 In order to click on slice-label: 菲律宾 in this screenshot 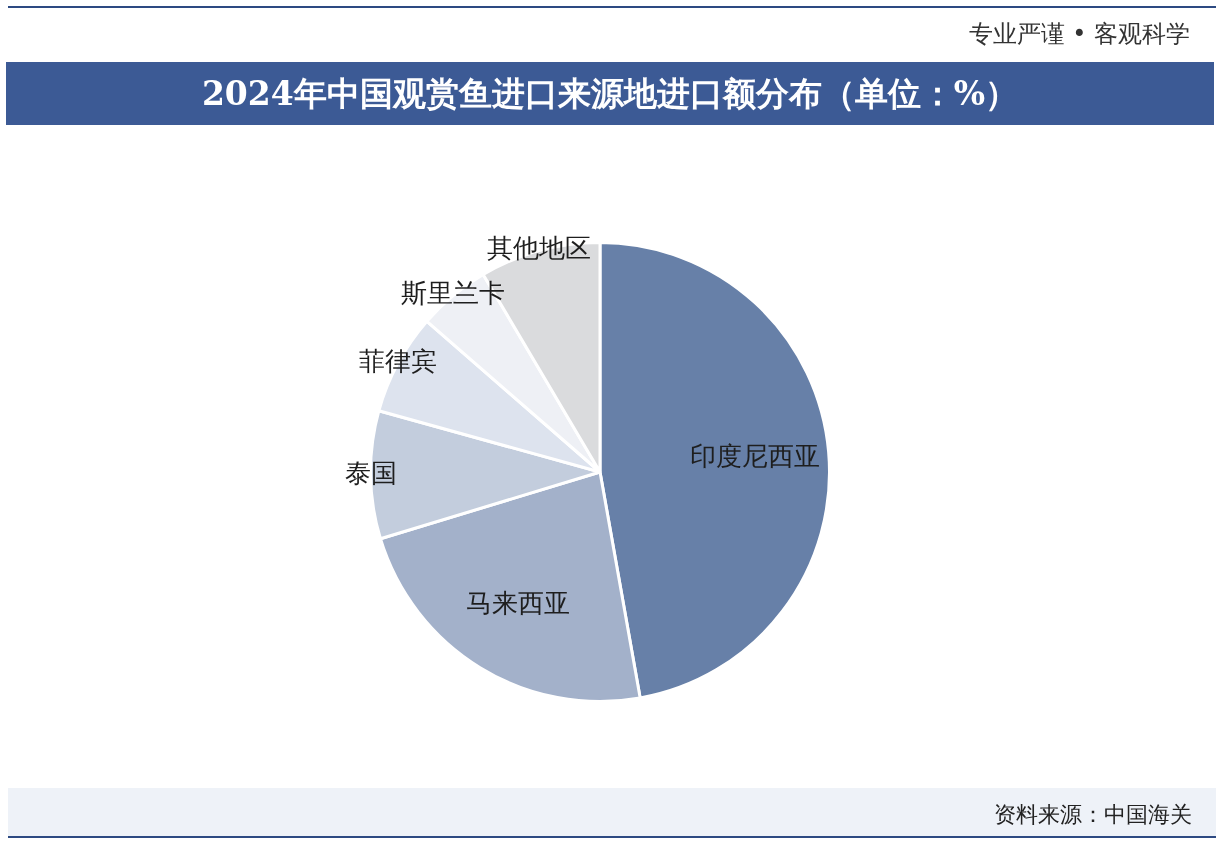, I will do `click(397, 361)`.